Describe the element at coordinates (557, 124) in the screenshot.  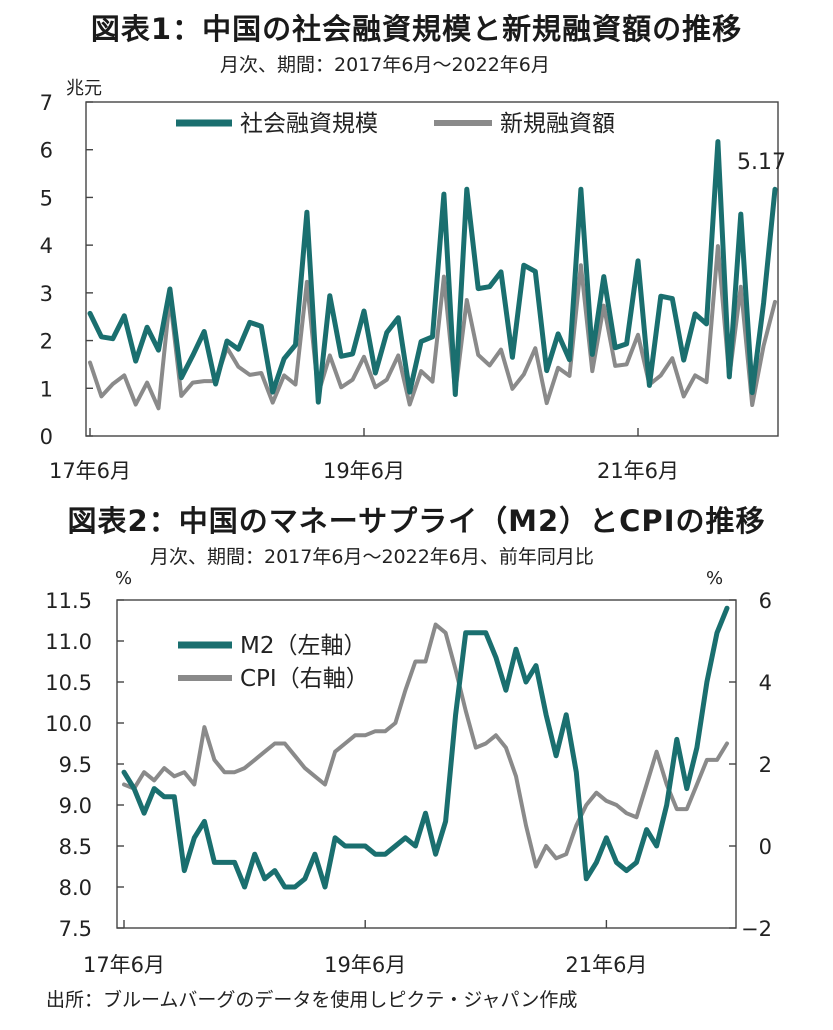
I see `chart1-legend-loans-label: 新規融資額` at that location.